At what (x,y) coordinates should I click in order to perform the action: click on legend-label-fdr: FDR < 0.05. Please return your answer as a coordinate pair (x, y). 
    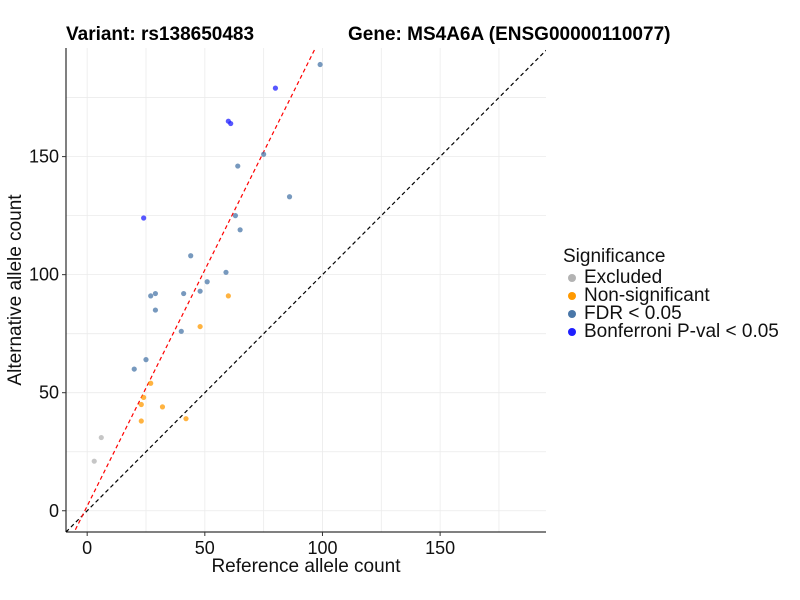
    Looking at the image, I should click on (633, 313).